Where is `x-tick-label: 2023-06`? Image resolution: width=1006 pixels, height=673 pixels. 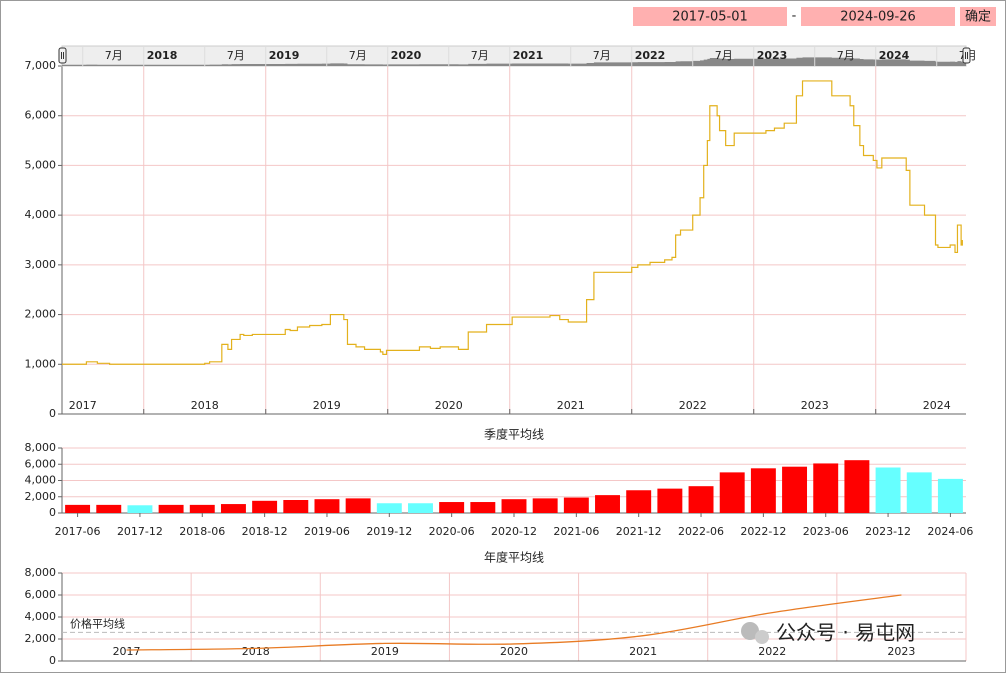
x-tick-label: 2023-06 is located at coordinates (826, 531).